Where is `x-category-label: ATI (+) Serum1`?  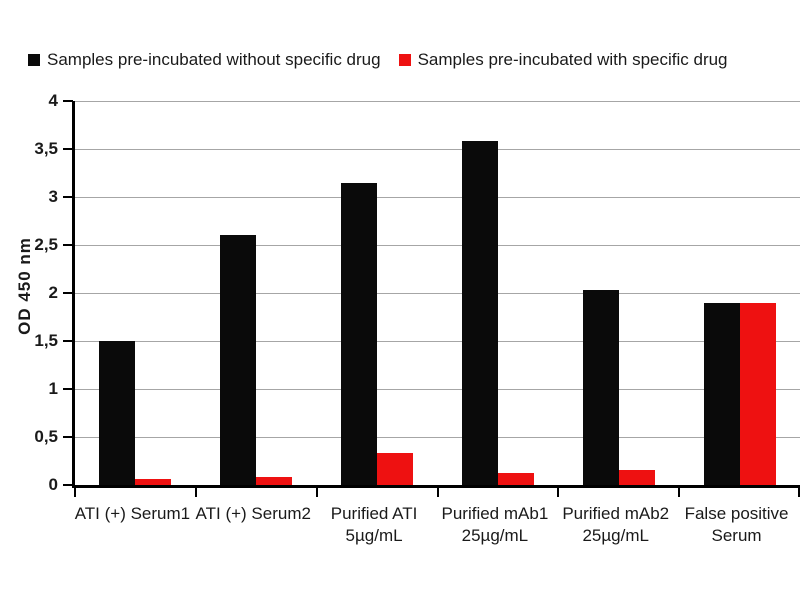
x-category-label: ATI (+) Serum1 is located at coordinates (132, 525).